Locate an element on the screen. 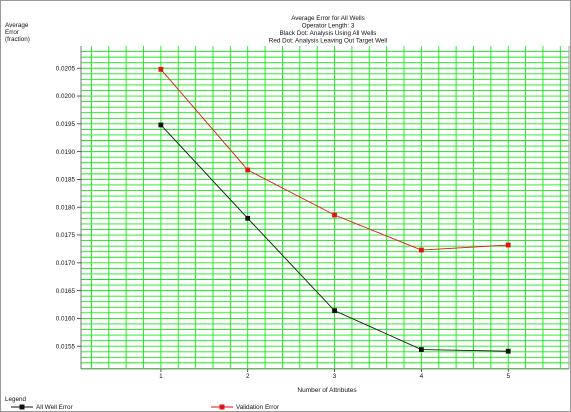 Image resolution: width=571 pixels, height=412 pixels. legend-marker-validation-error is located at coordinates (222, 407).